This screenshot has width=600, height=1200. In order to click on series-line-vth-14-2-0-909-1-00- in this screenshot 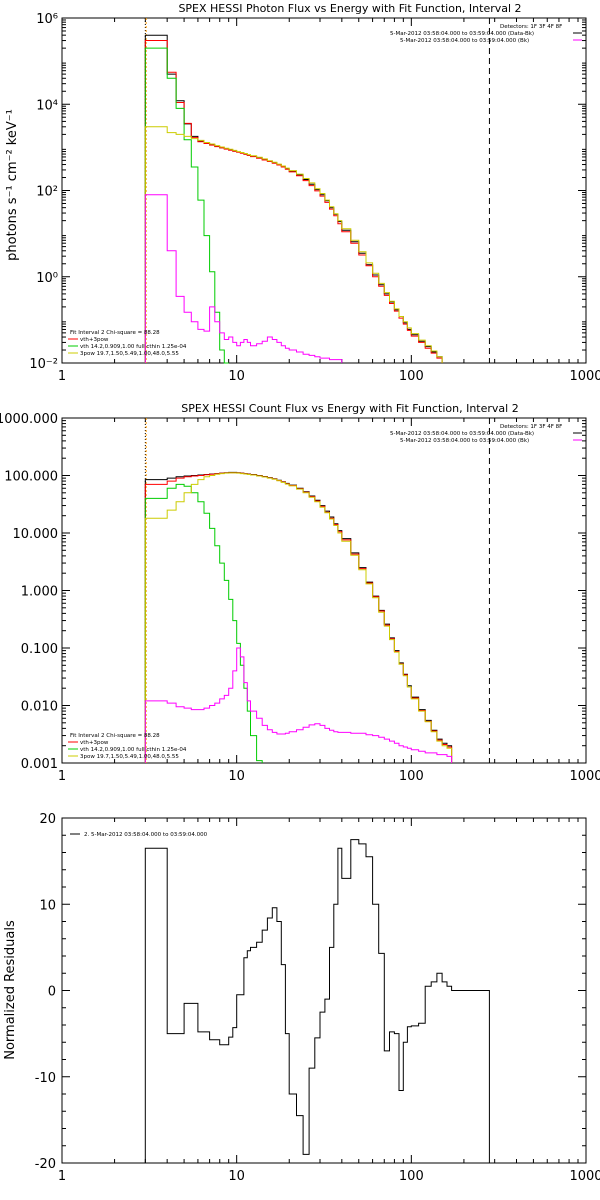, I will do `click(186, 205)`.